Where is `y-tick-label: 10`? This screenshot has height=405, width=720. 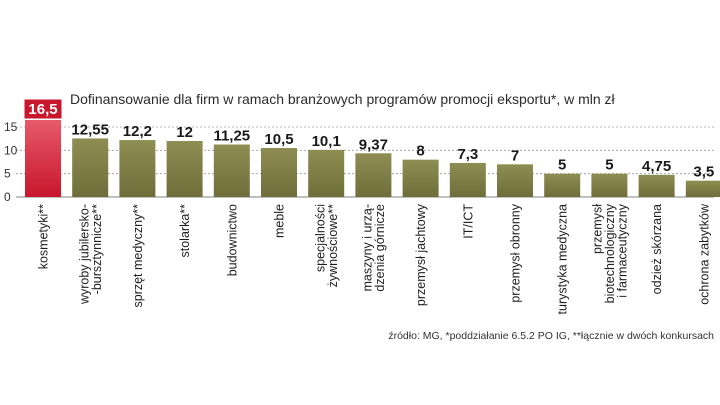
y-tick-label: 10 is located at coordinates (11, 150).